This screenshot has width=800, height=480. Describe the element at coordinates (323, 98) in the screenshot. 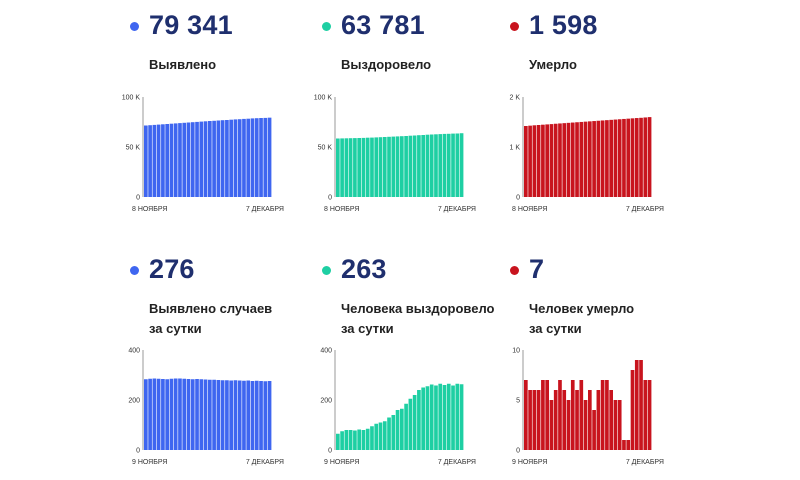

I see `y-tick-label: 100 K` at that location.